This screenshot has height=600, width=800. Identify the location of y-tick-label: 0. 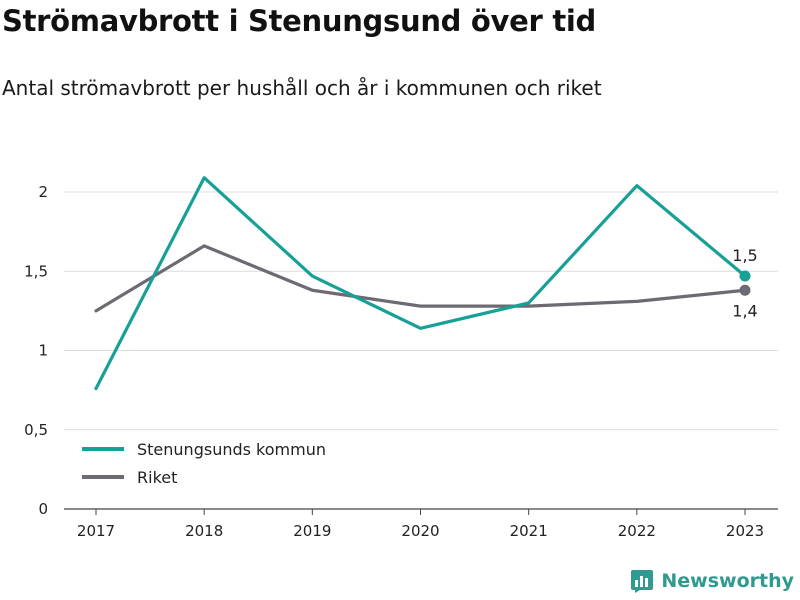
(43, 509).